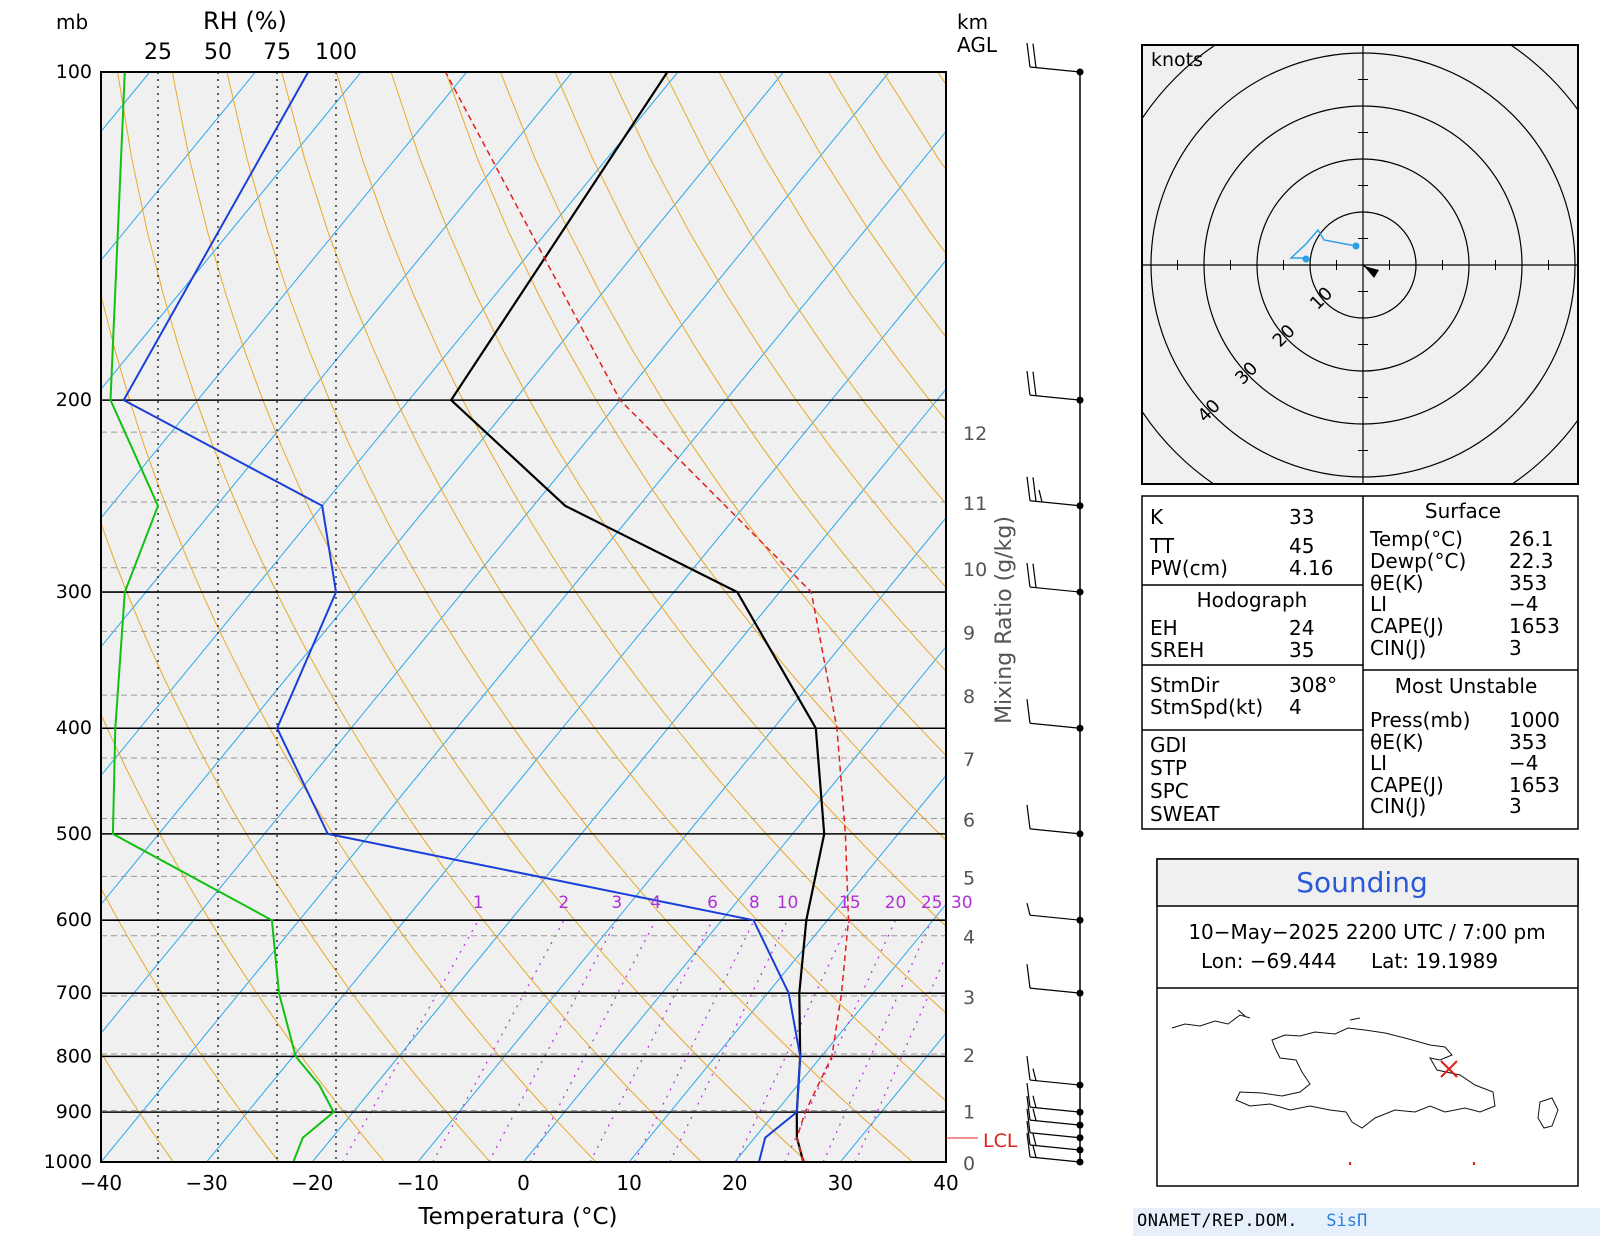  Describe the element at coordinates (1157, 517) in the screenshot. I see `k-index-label: K` at that location.